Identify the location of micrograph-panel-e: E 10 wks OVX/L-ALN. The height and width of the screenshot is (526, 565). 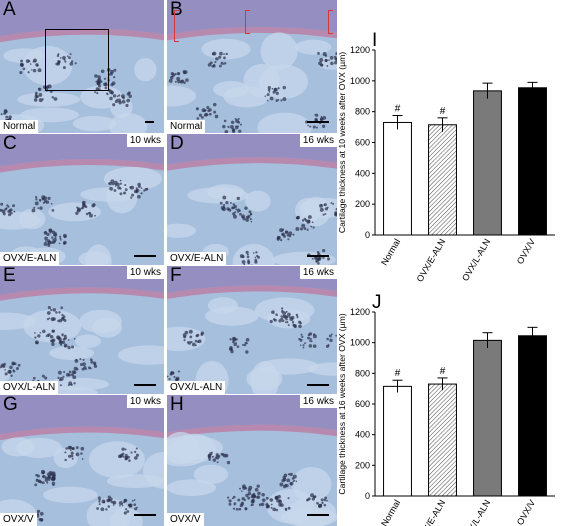
(82, 330).